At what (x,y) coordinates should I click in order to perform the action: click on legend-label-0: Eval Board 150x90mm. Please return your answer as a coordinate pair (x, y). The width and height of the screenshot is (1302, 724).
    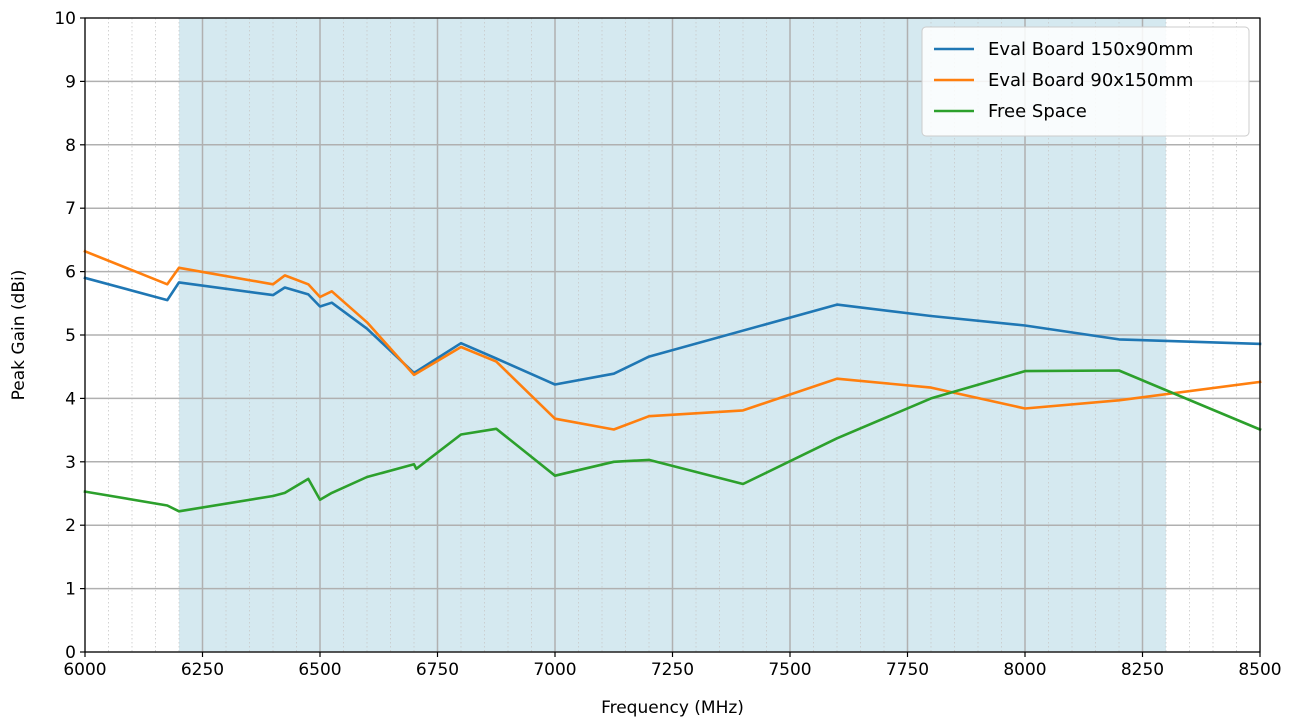
    Looking at the image, I should click on (1090, 49).